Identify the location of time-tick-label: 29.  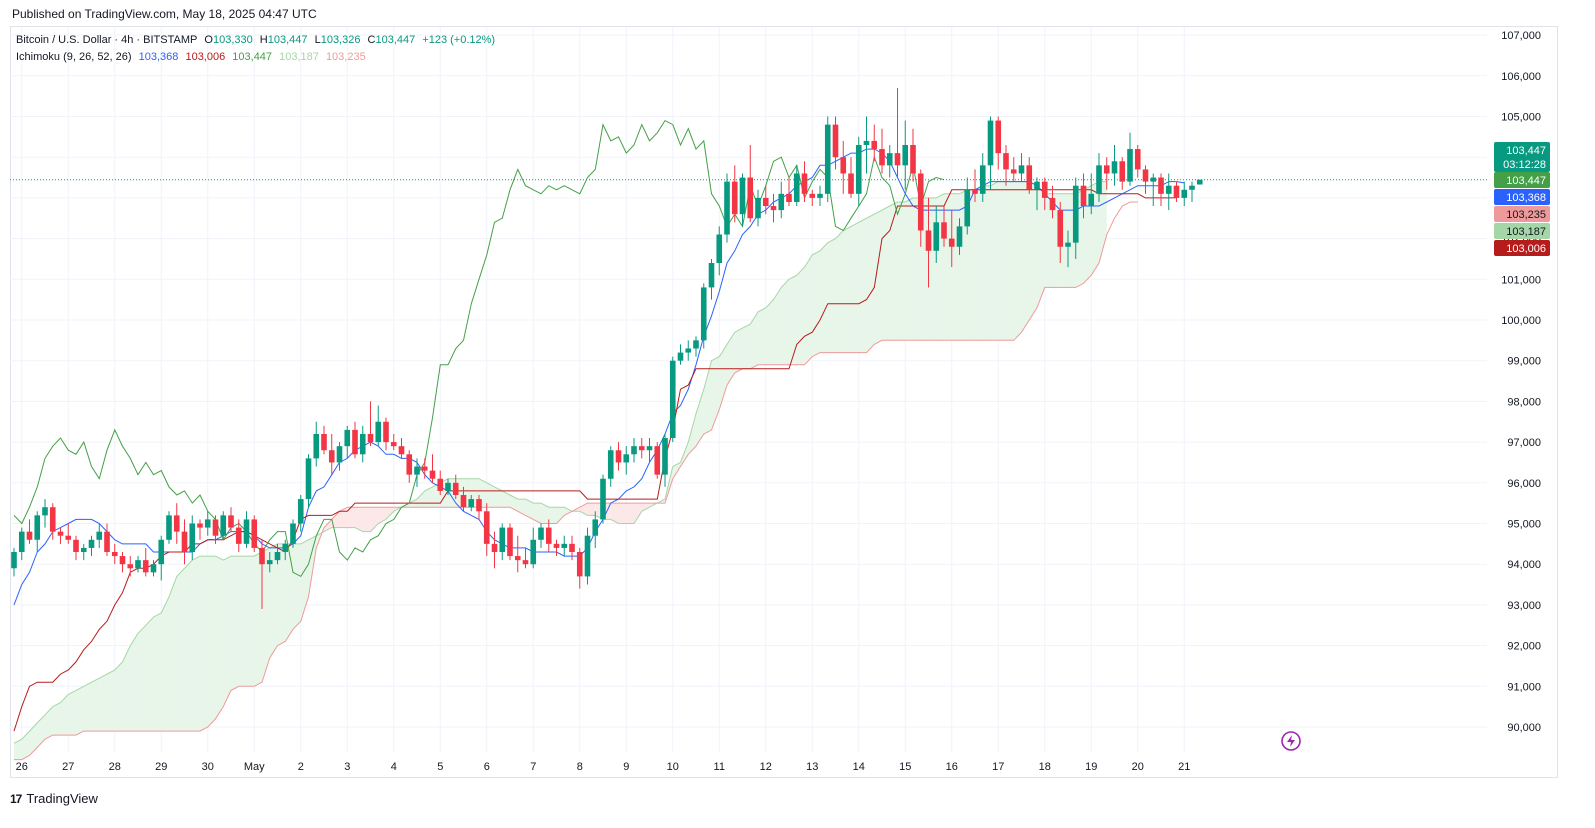
(161, 767).